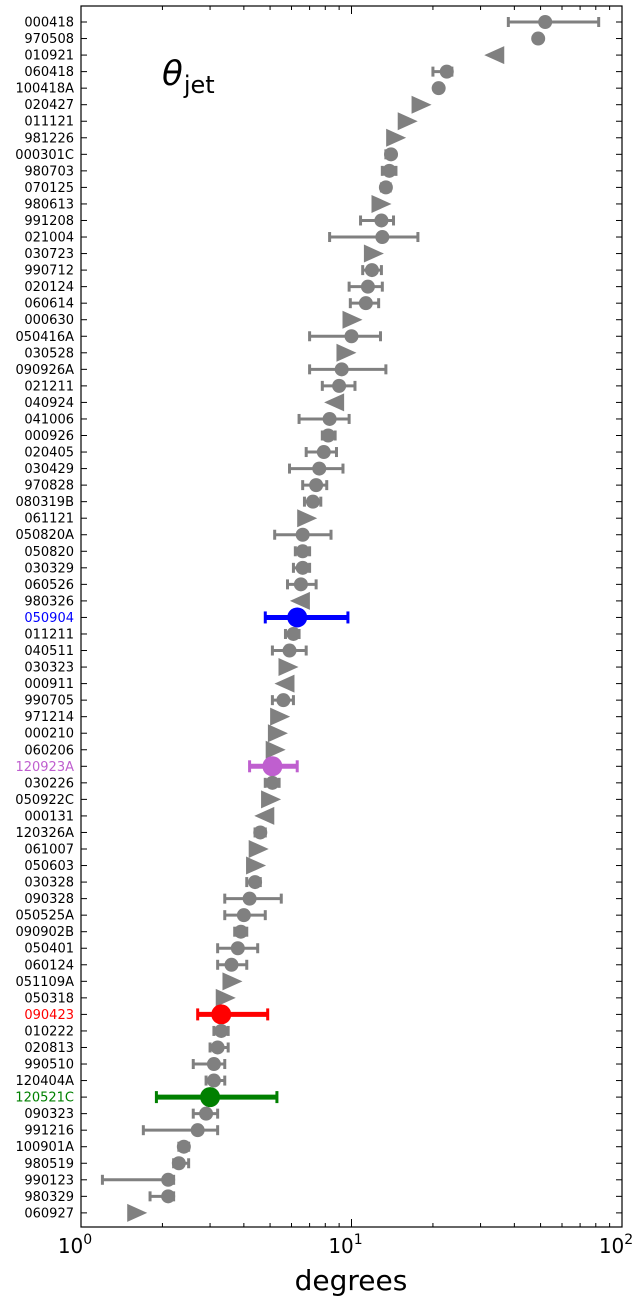  I want to click on y-tick-label: 000131, so click(49, 816).